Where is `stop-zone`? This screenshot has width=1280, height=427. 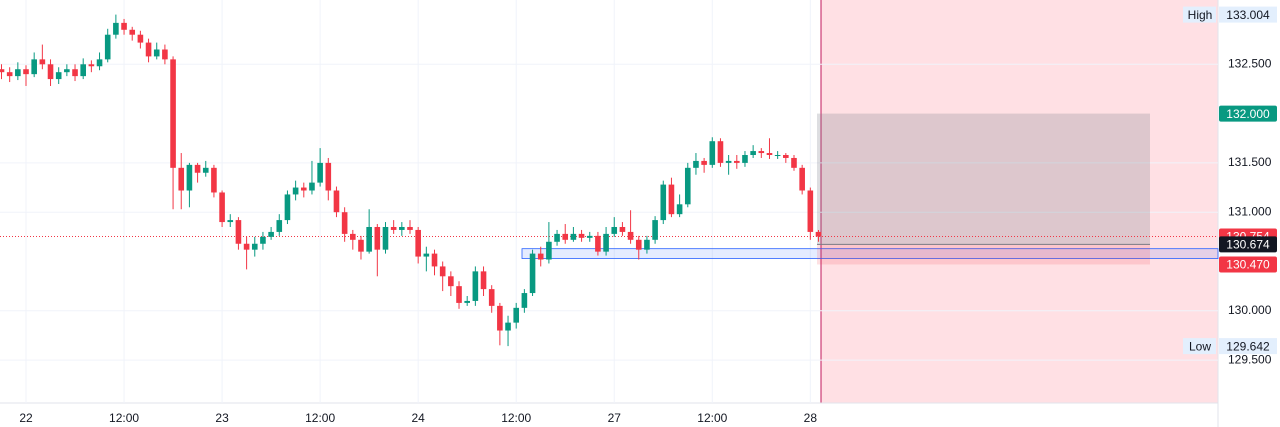 stop-zone is located at coordinates (983, 254).